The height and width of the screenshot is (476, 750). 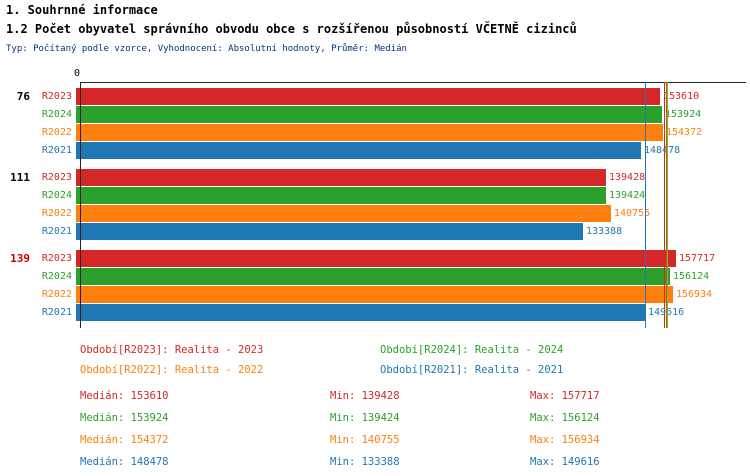 I want to click on legend-item-r2021: Období[R2021]: Realita - 2021, so click(x=472, y=370).